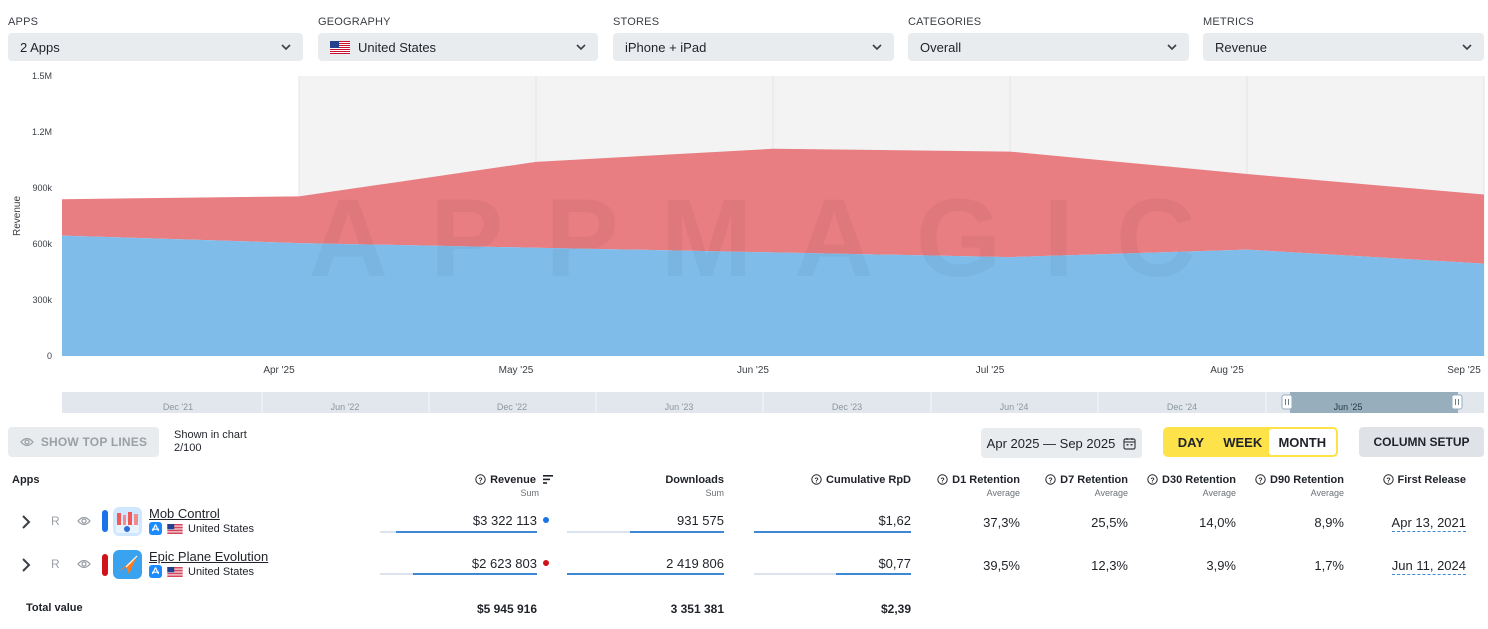  Describe the element at coordinates (679, 407) in the screenshot. I see `navigator-label: Jun '23` at that location.